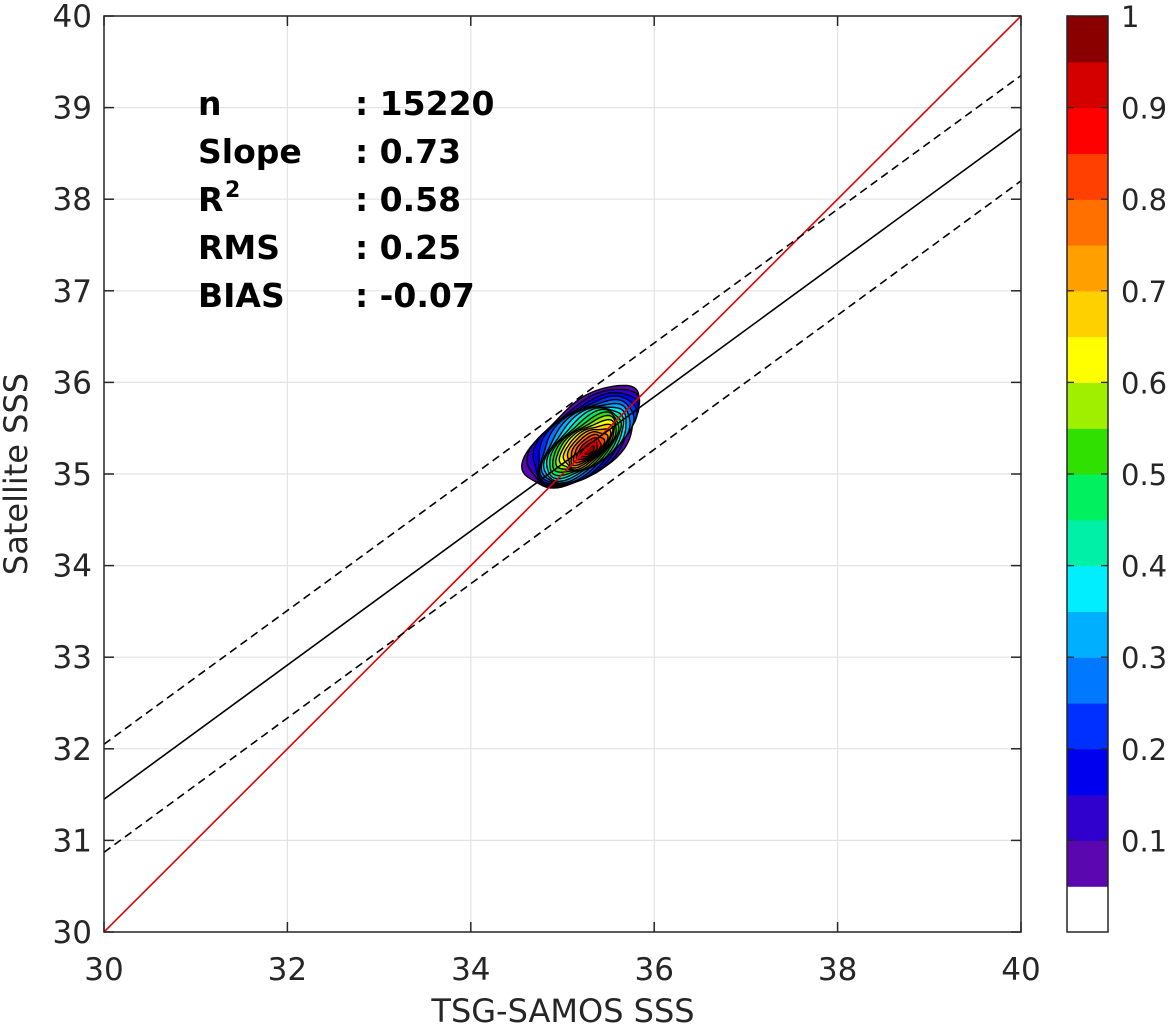  I want to click on y-tick-label: 33, so click(72, 658).